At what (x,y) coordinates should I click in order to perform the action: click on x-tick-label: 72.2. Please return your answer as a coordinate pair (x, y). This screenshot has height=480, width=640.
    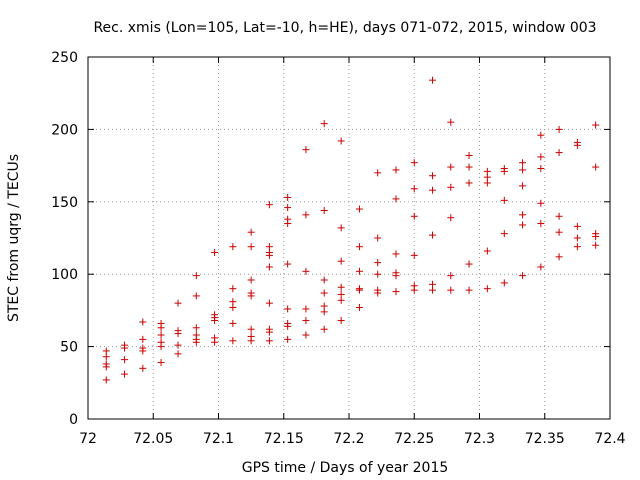
    Looking at the image, I should click on (348, 439).